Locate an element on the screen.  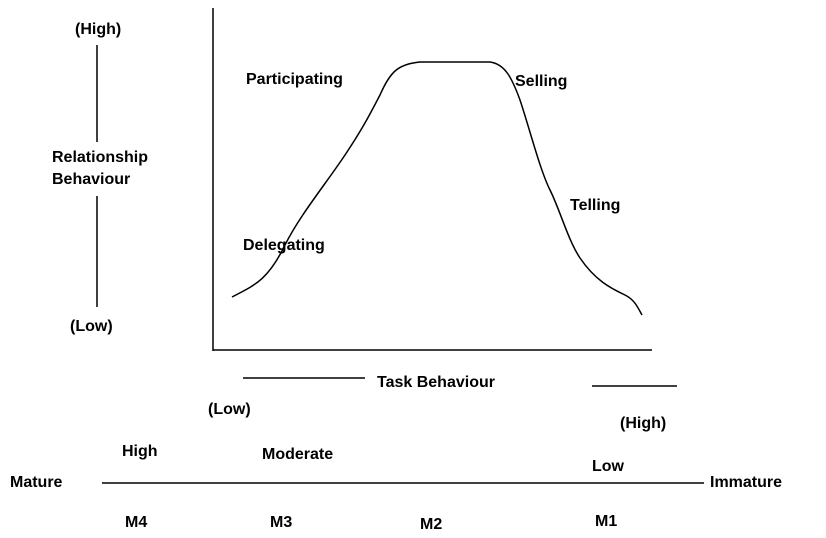
stage-label: M2 is located at coordinates (431, 524).